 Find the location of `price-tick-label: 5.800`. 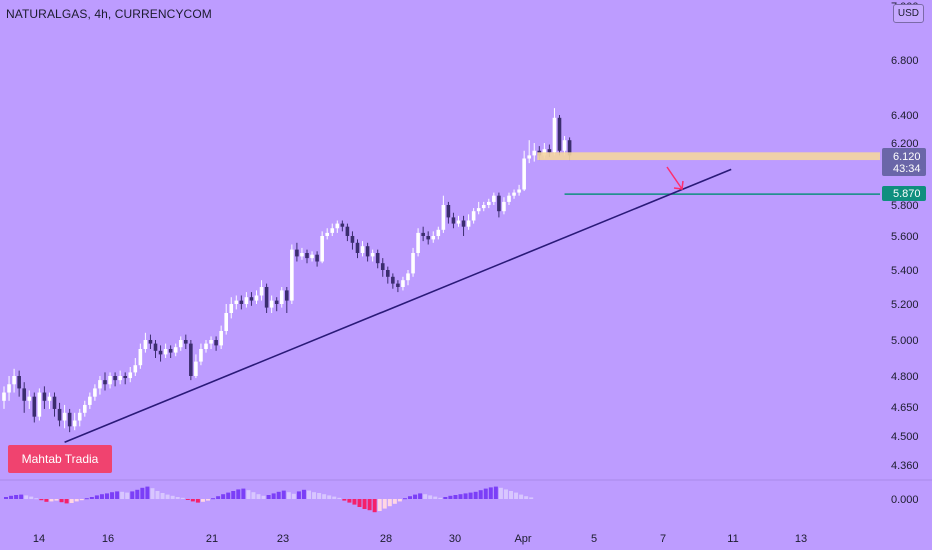

price-tick-label: 5.800 is located at coordinates (905, 206).